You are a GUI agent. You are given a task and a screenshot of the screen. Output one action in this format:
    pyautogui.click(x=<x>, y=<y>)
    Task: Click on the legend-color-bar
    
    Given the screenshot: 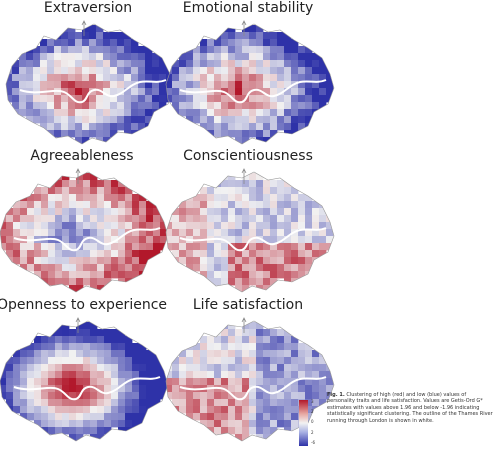 What is the action you would take?
    pyautogui.click(x=303, y=423)
    